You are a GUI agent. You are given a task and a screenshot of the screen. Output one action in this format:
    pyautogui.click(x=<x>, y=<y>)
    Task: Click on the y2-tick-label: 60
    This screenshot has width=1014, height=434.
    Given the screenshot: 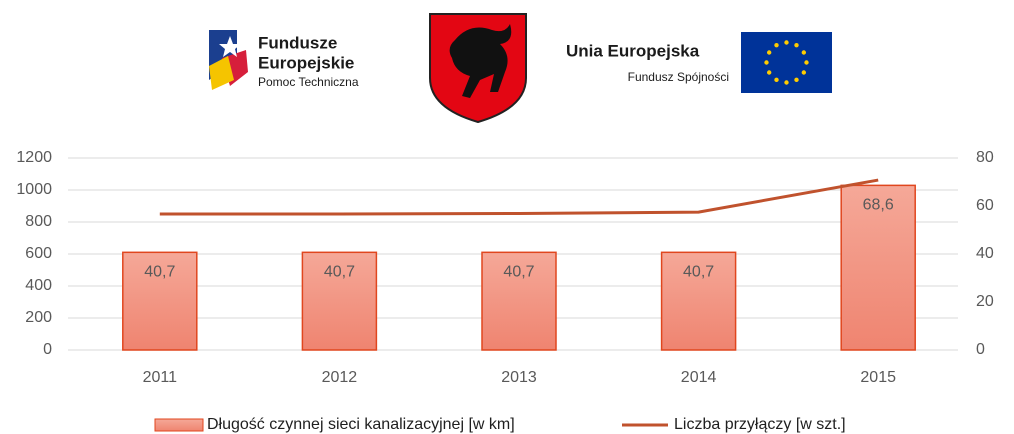 What is the action you would take?
    pyautogui.click(x=985, y=205)
    